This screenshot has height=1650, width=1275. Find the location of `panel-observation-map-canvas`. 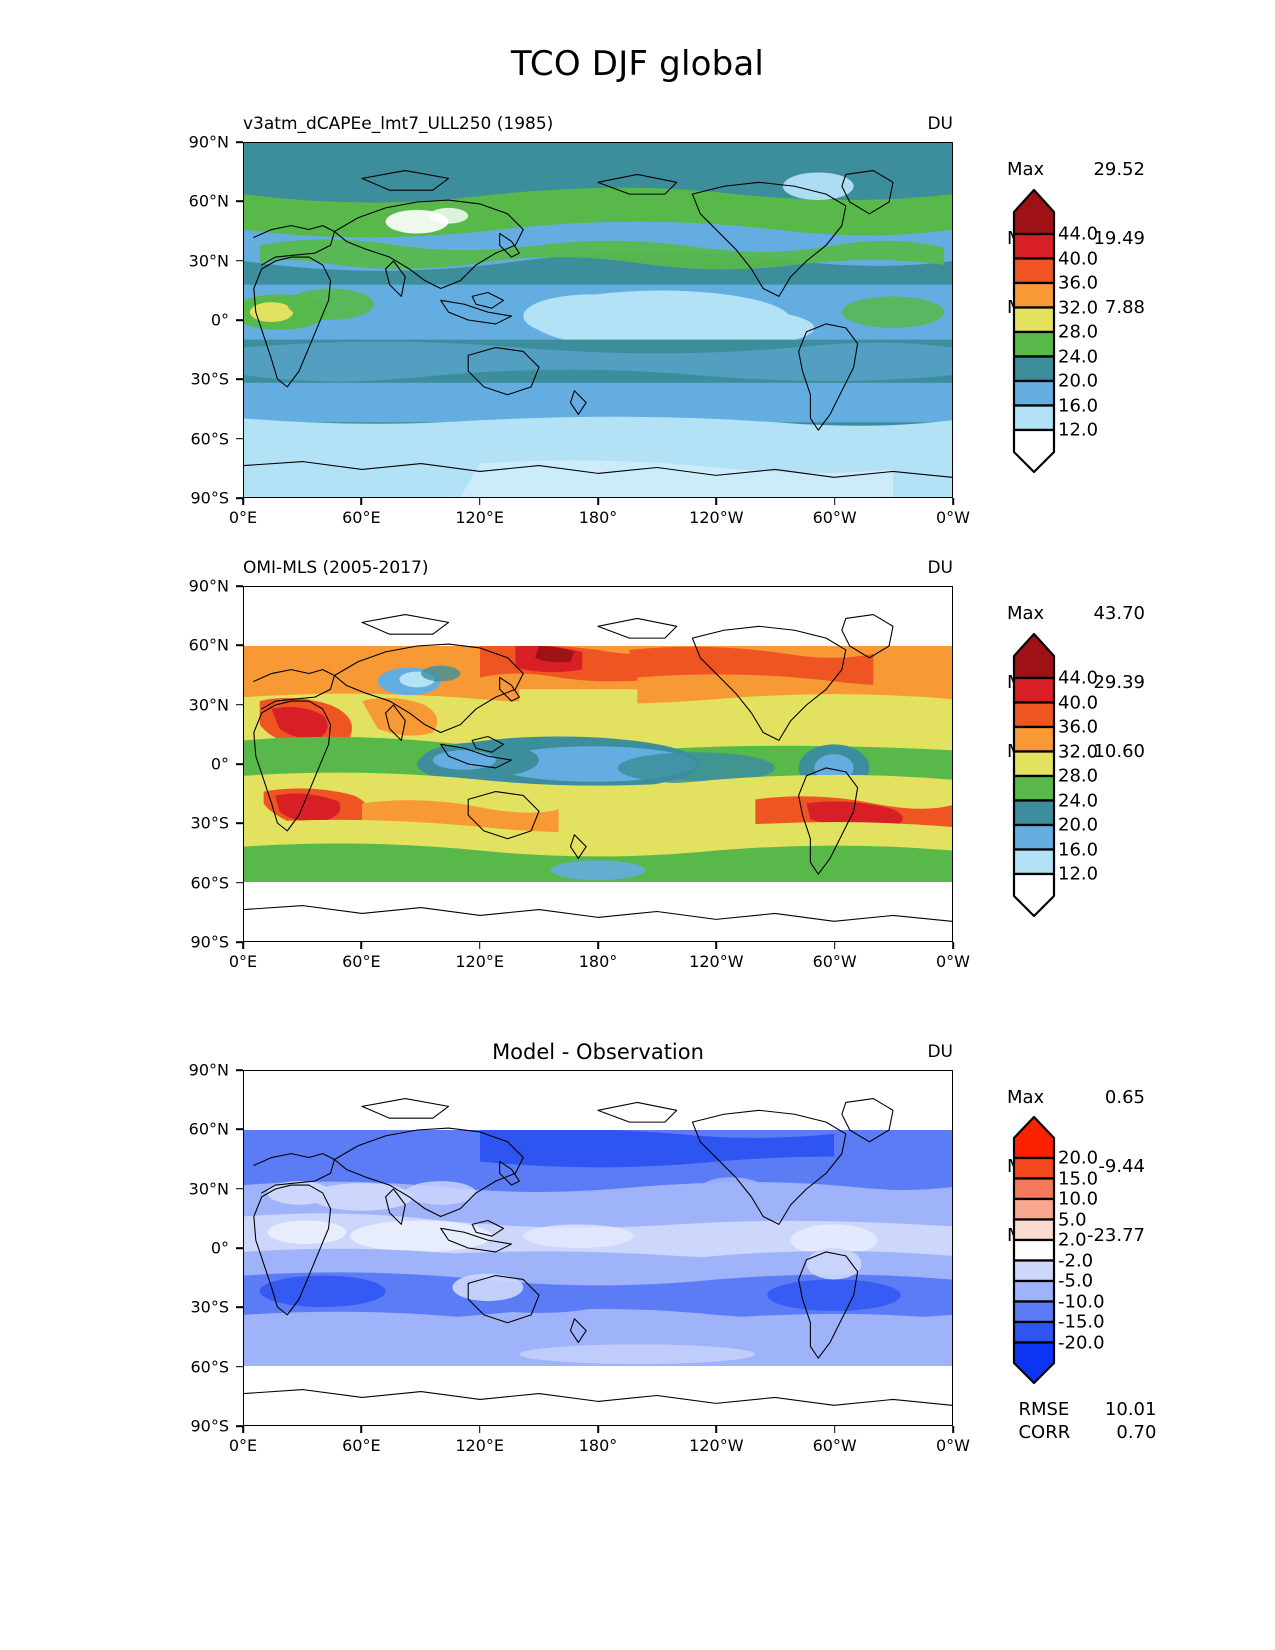

panel-observation-map-canvas is located at coordinates (598, 764).